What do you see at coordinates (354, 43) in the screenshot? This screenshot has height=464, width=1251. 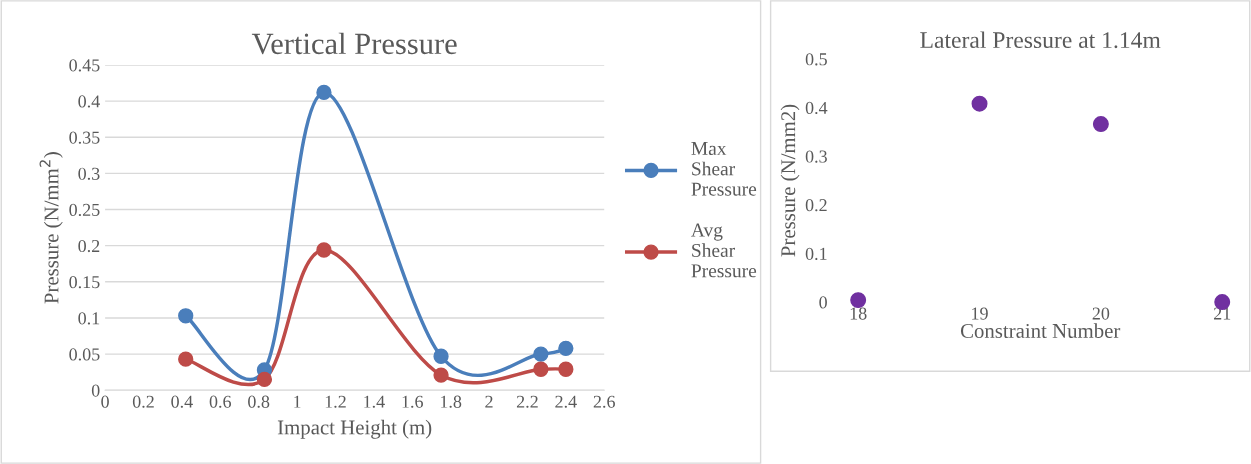 I see `chart-title: Vertical Pressure` at bounding box center [354, 43].